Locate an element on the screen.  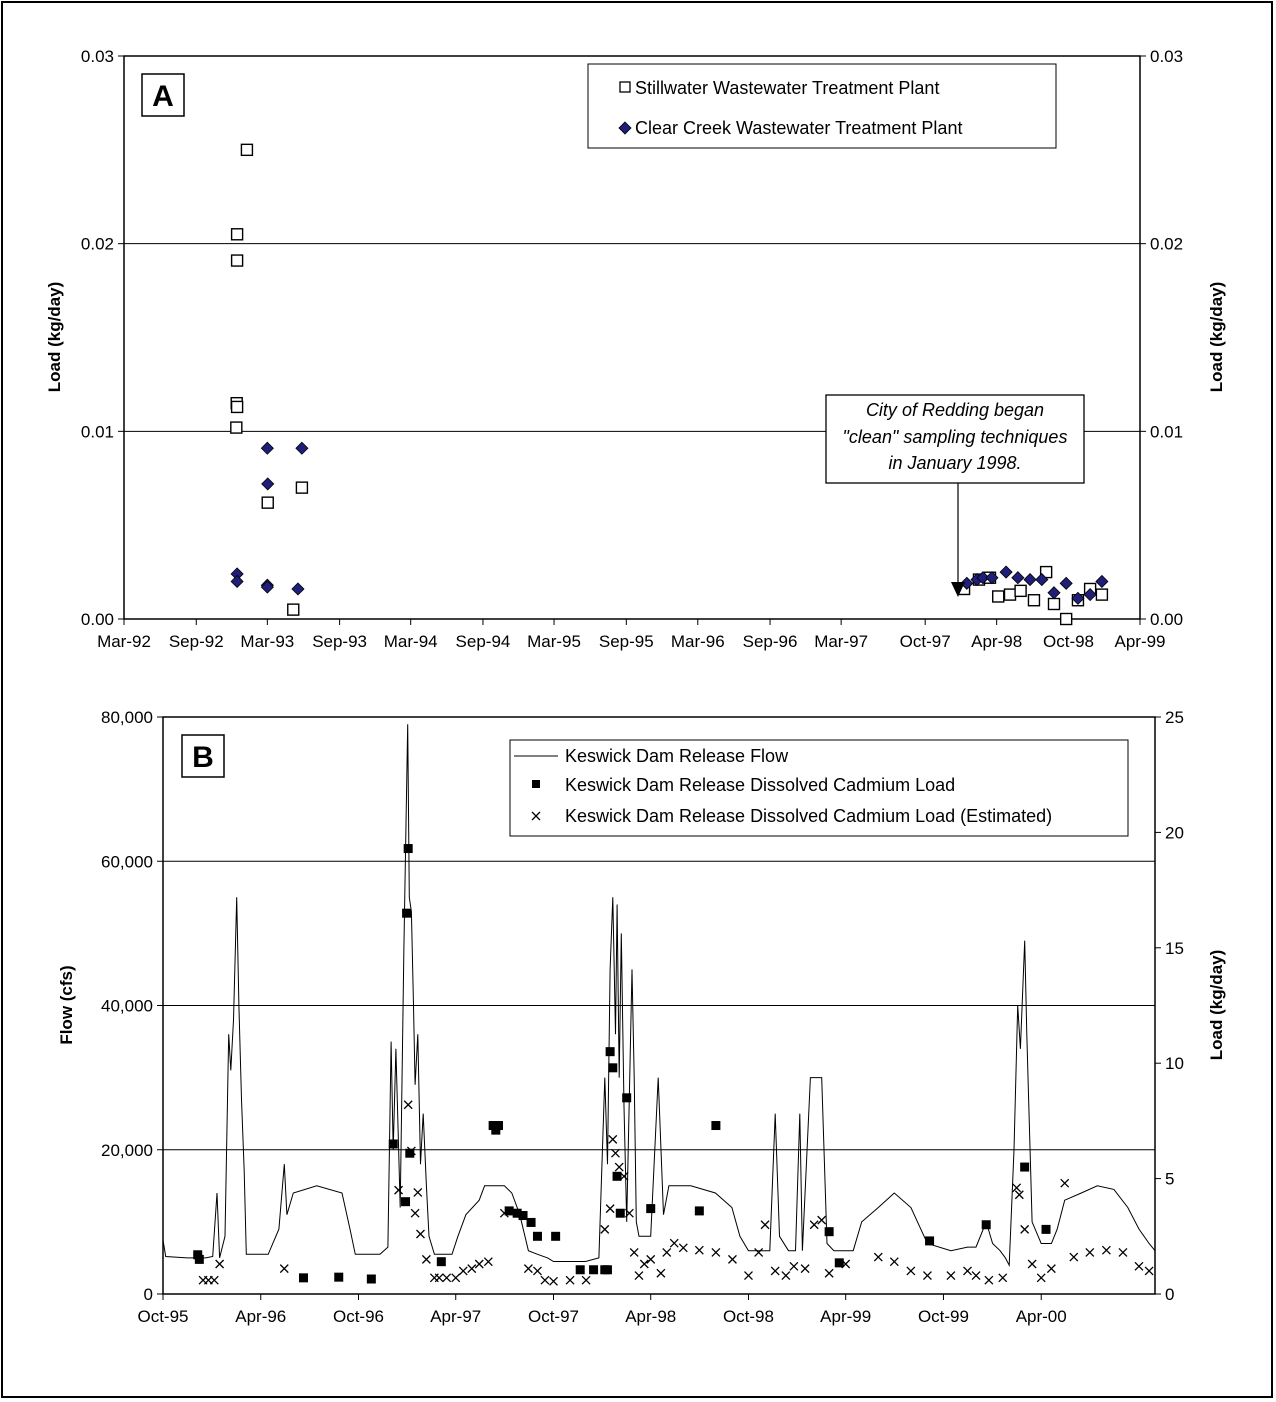
panel-a-y-axis-label-right: Load (kg/day) is located at coordinates (1216, 337).